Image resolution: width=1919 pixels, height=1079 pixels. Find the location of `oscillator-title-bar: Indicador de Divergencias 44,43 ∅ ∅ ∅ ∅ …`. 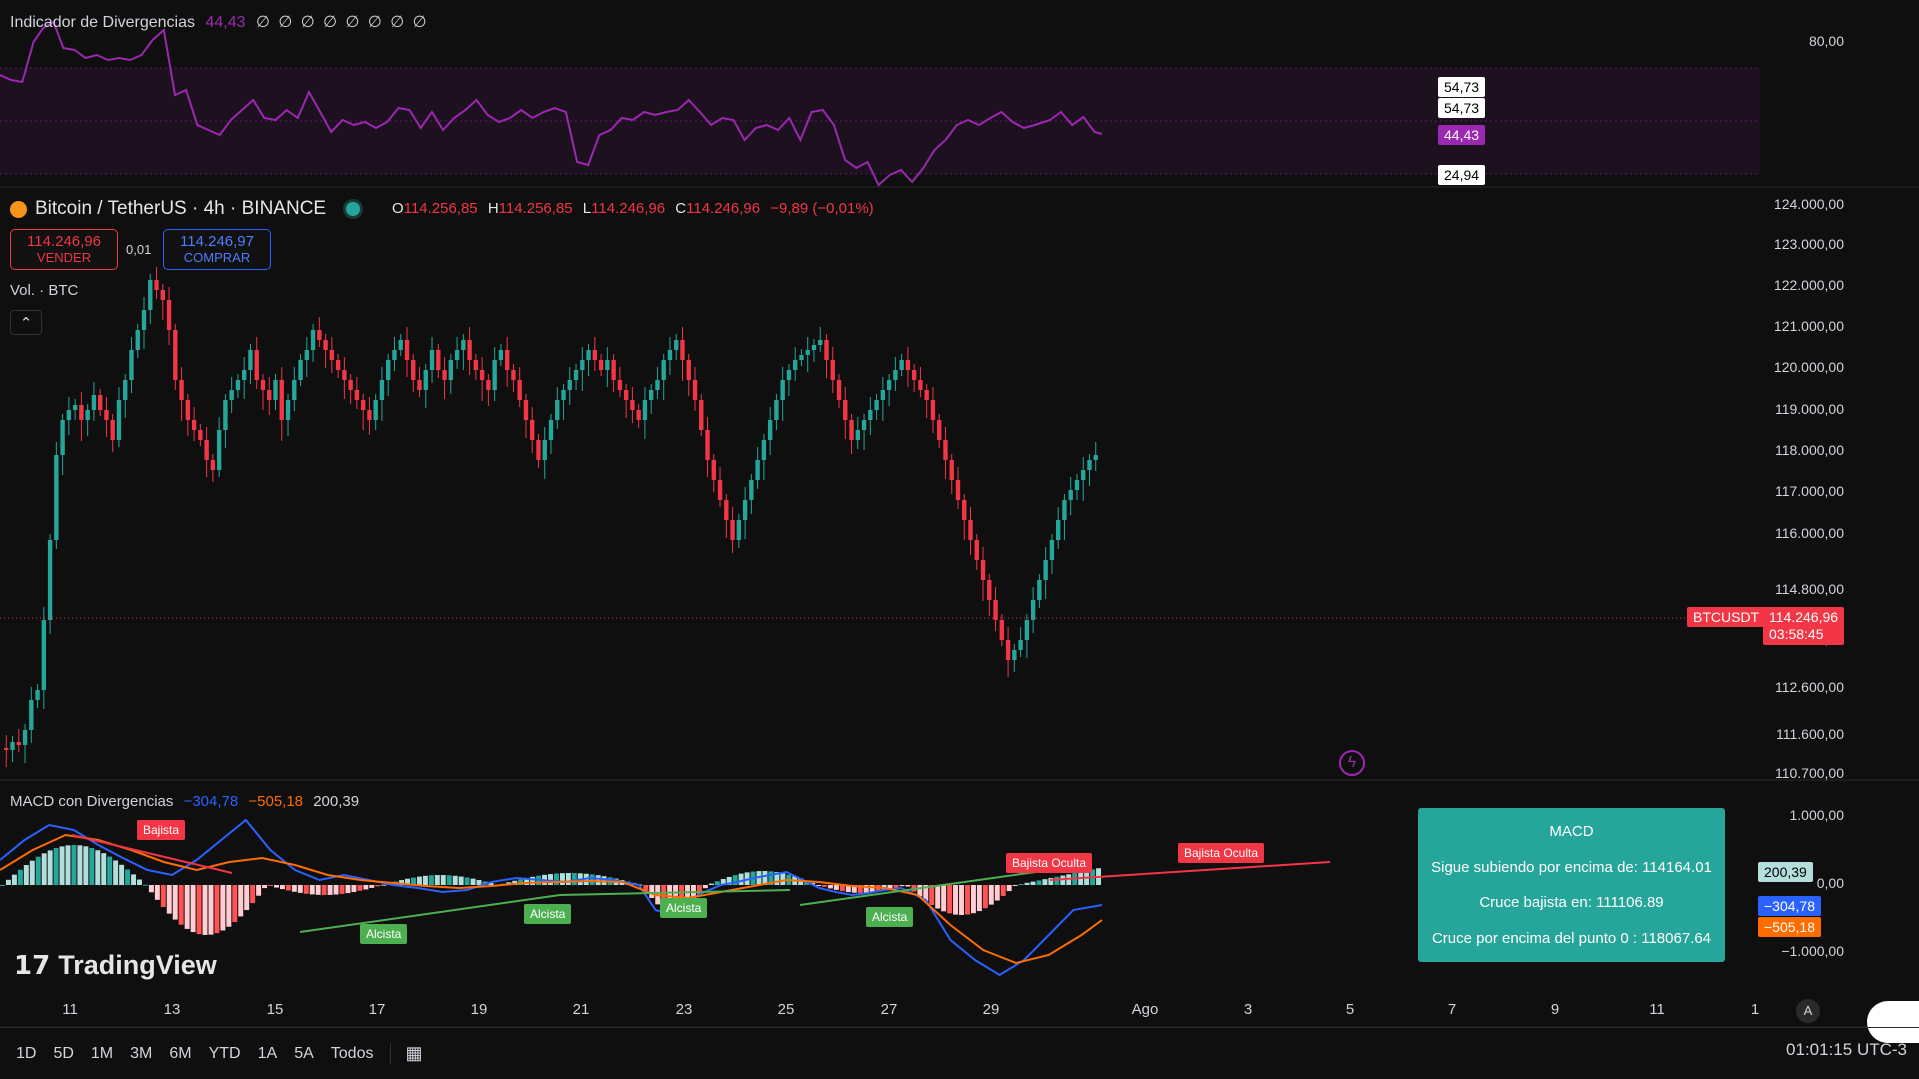

oscillator-title-bar: Indicador de Divergencias 44,43 ∅ ∅ ∅ ∅ … is located at coordinates (219, 22).